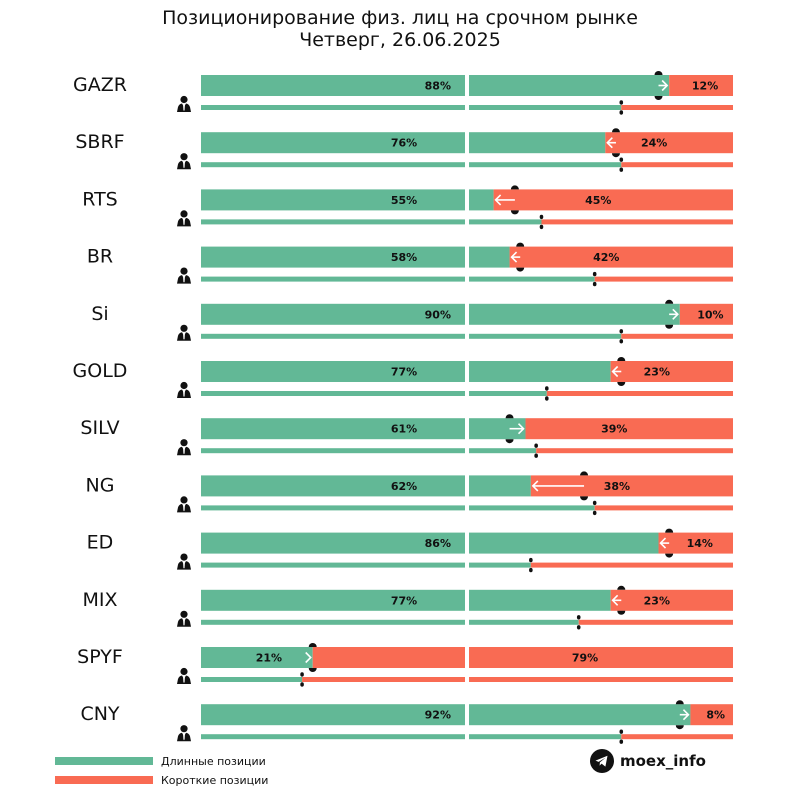  Describe the element at coordinates (99, 428) in the screenshot. I see `category-label: SILV` at that location.